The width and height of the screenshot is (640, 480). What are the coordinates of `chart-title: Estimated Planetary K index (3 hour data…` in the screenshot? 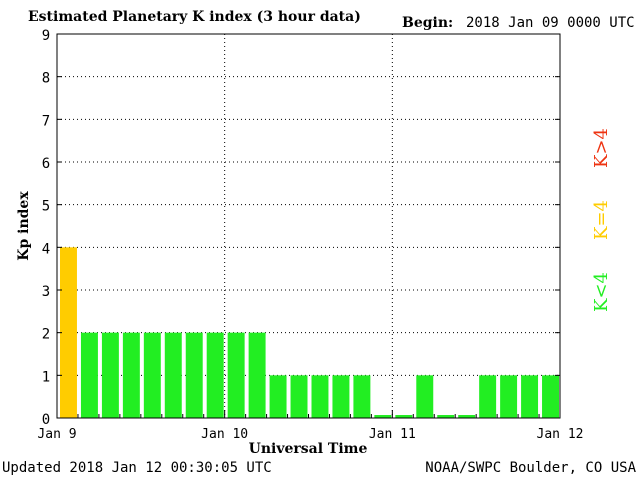 It's located at (194, 17).